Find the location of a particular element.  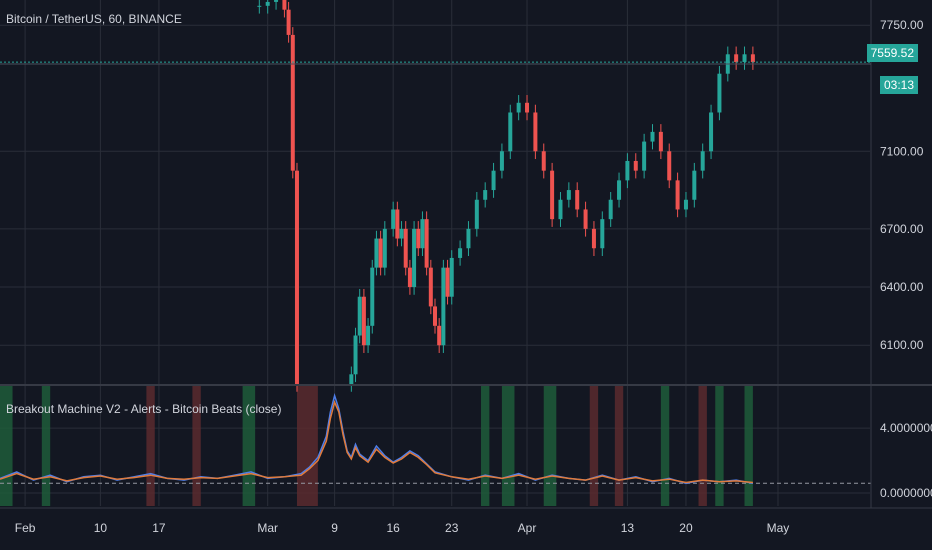

symbol-title: Bitcoin / TetherUS, 60, BINANCE is located at coordinates (94, 19).